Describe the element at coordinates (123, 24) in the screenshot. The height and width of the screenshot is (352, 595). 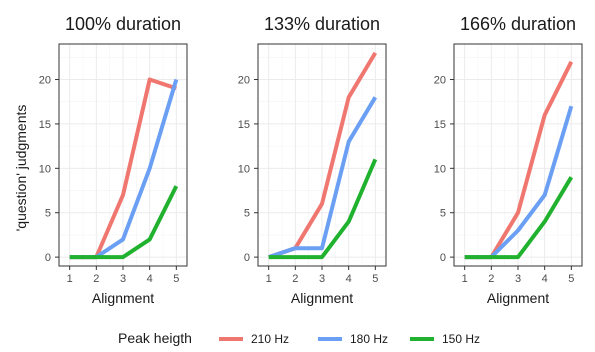
I see `chart-title: 100% duration` at that location.